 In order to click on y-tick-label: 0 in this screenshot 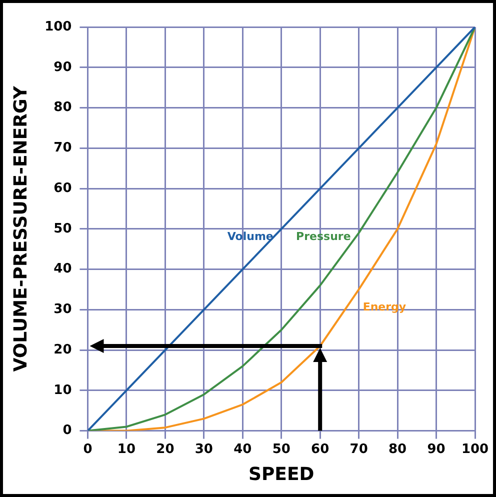, I will do `click(67, 430)`.